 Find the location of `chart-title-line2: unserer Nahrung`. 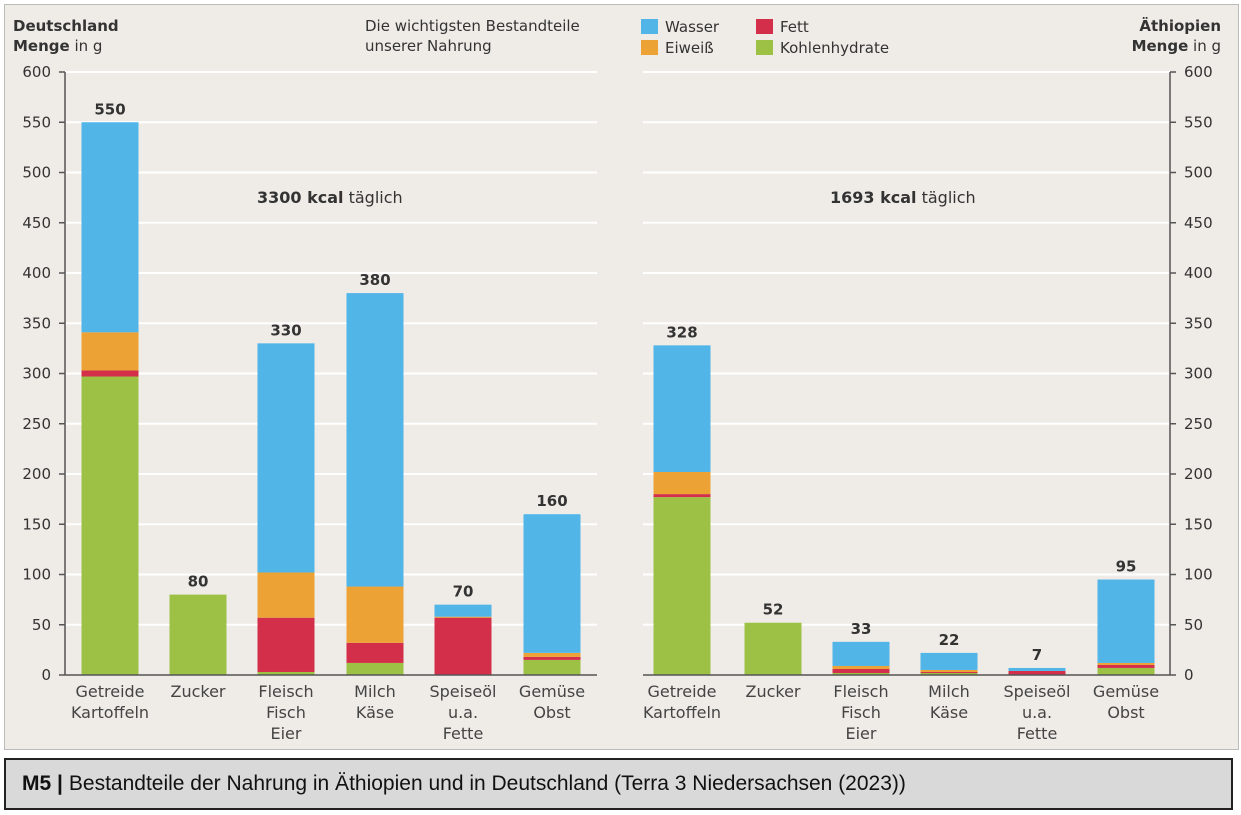

chart-title-line2: unserer Nahrung is located at coordinates (428, 46).